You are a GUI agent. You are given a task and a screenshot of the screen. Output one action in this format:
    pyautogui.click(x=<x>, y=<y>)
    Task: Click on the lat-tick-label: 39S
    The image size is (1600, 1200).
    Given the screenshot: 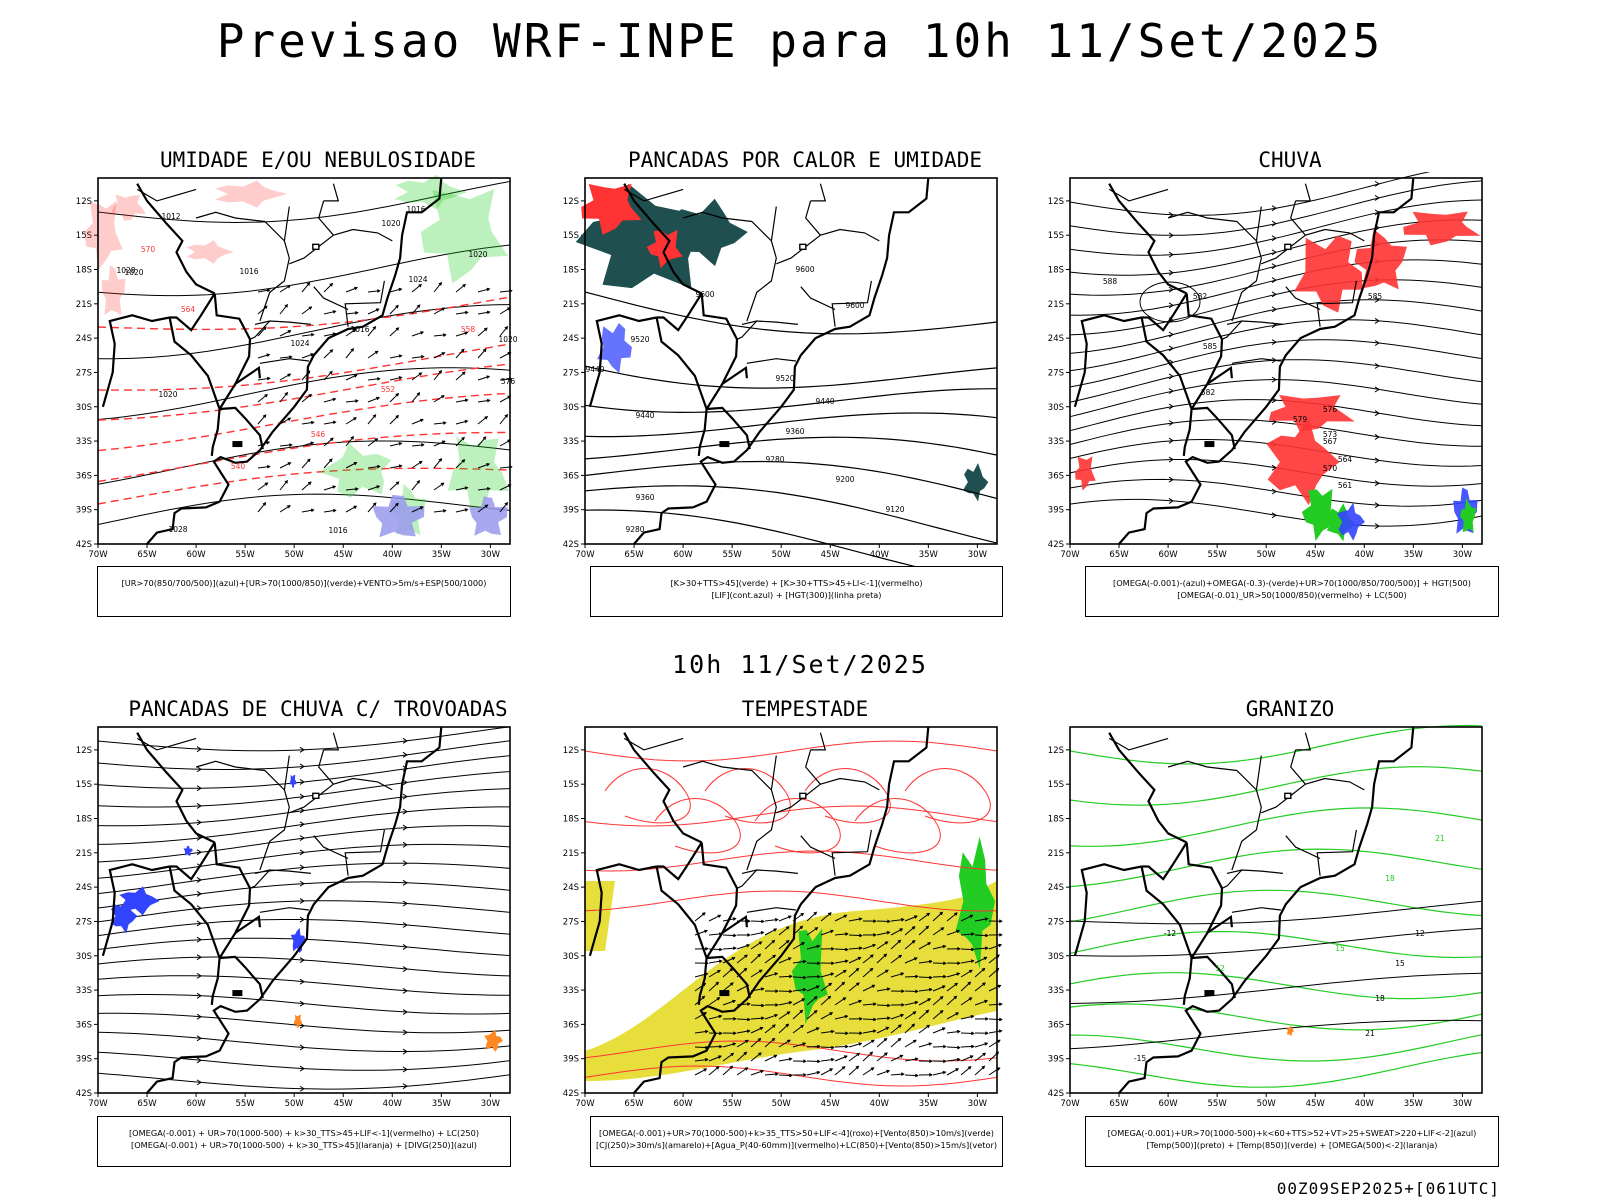 What is the action you would take?
    pyautogui.click(x=1056, y=511)
    